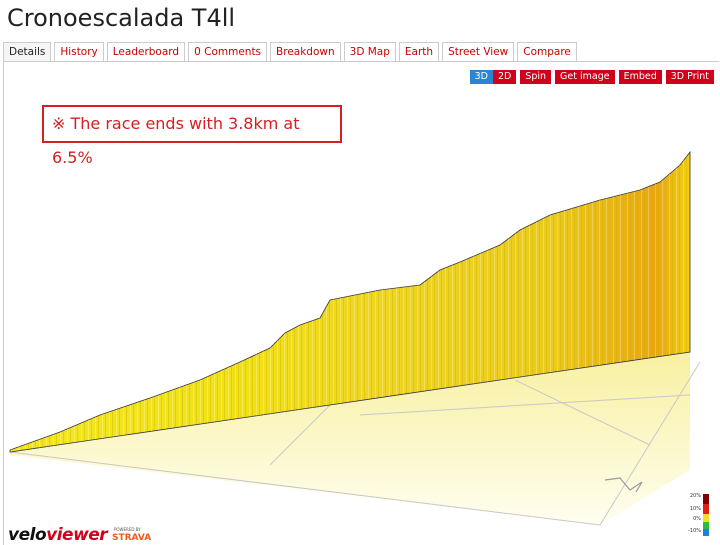 This screenshot has height=545, width=720. What do you see at coordinates (481, 77) in the screenshot?
I see `button: 3D` at bounding box center [481, 77].